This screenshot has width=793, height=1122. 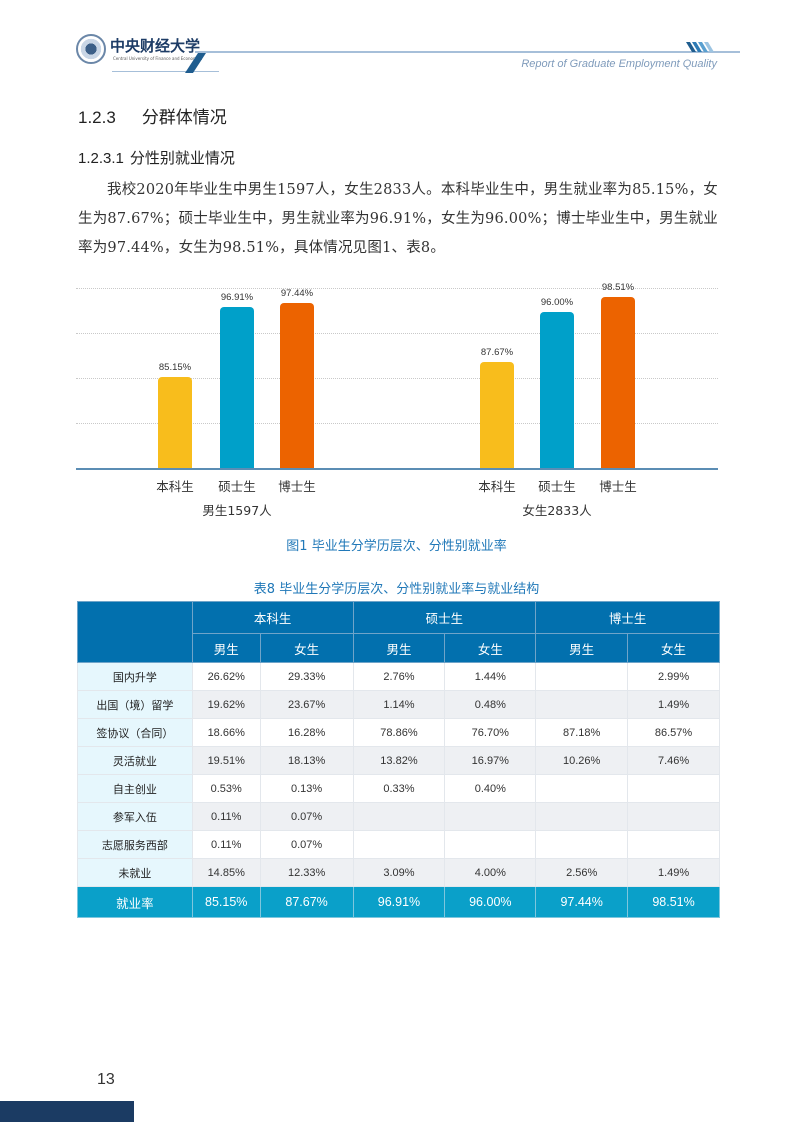 I want to click on bar-value-label: 97.44%, so click(x=297, y=294).